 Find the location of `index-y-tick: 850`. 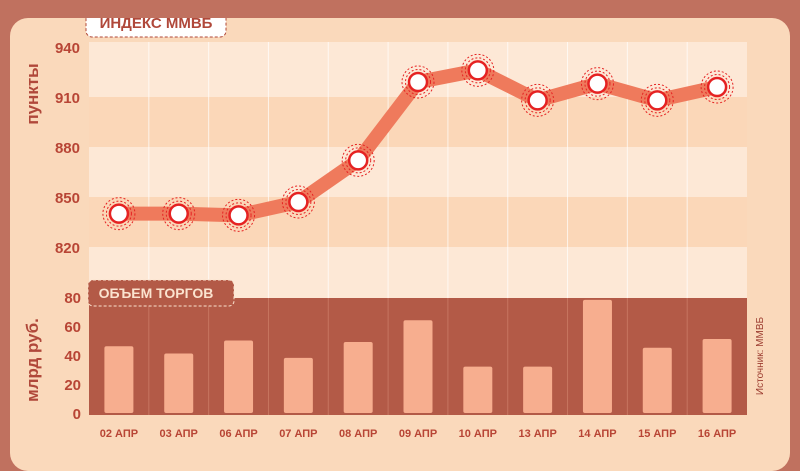

index-y-tick: 850 is located at coordinates (67, 198).